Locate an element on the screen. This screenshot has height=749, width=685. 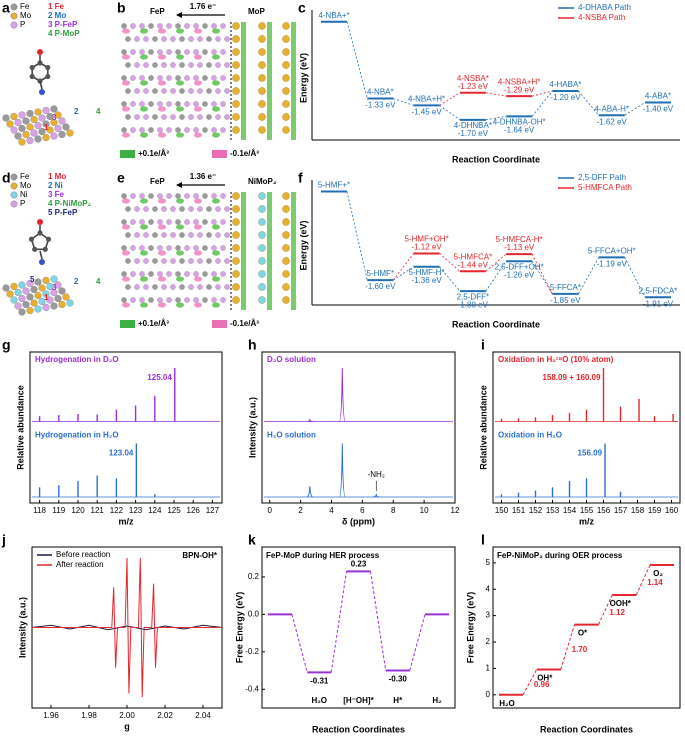
value-label: -1.19 eV is located at coordinates (612, 264).